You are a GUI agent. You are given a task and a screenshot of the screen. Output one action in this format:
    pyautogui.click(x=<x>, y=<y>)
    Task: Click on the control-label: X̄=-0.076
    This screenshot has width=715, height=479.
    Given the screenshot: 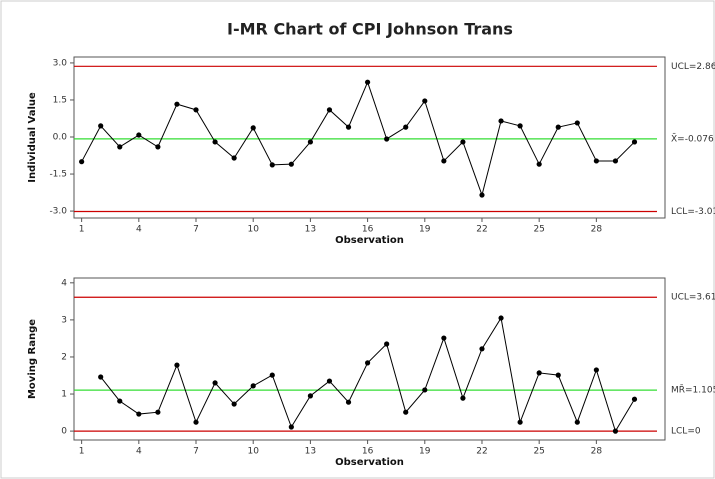 What is the action you would take?
    pyautogui.click(x=692, y=139)
    